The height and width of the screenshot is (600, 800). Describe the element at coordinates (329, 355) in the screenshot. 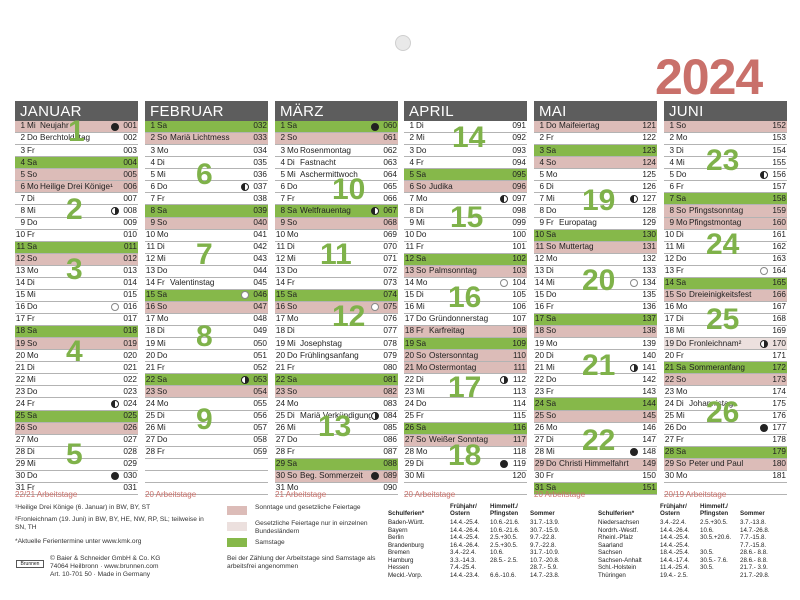

I see `holiday-name: Frühlingsanfang` at that location.